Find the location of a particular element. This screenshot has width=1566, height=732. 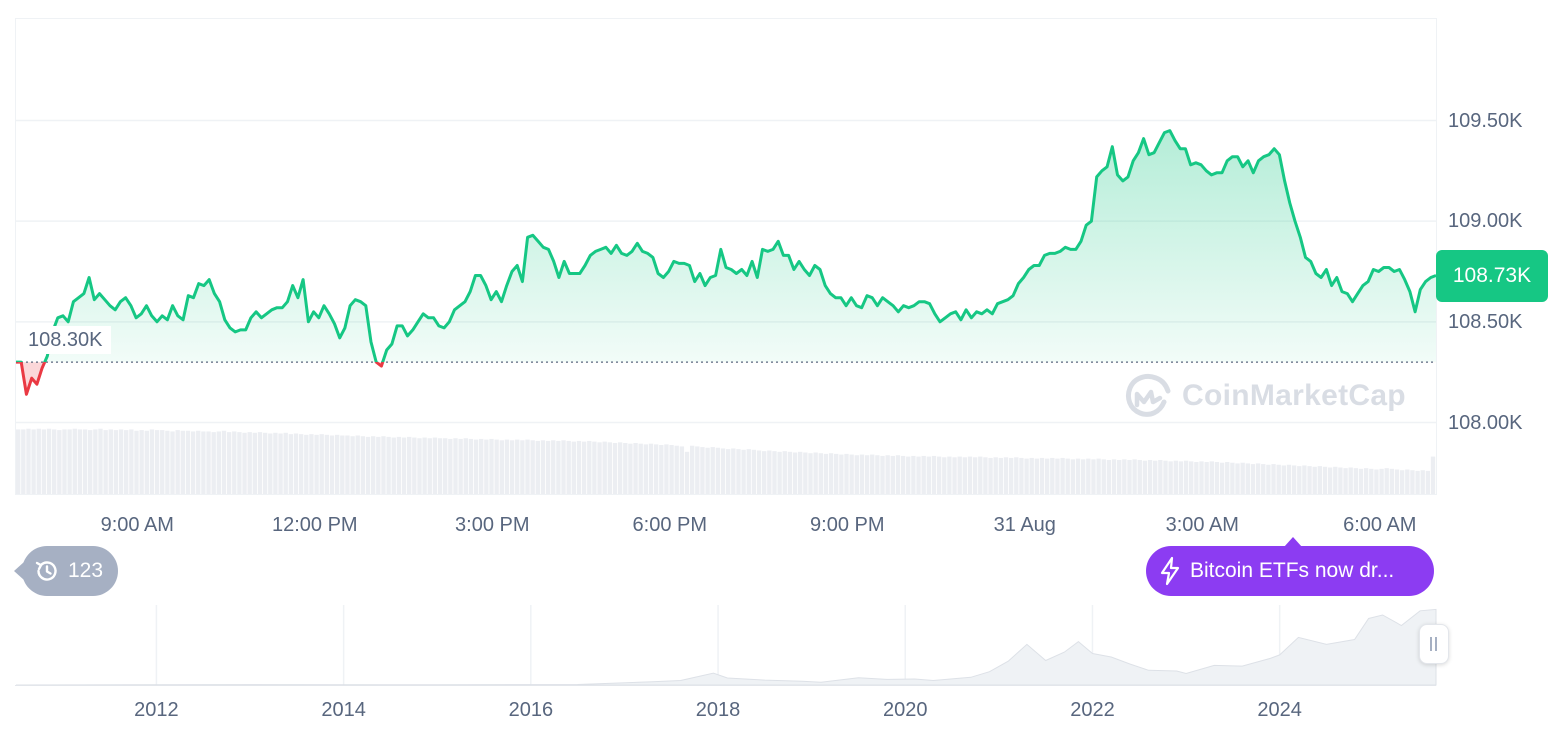

navigator-tick-label: 2022 is located at coordinates (1092, 710).